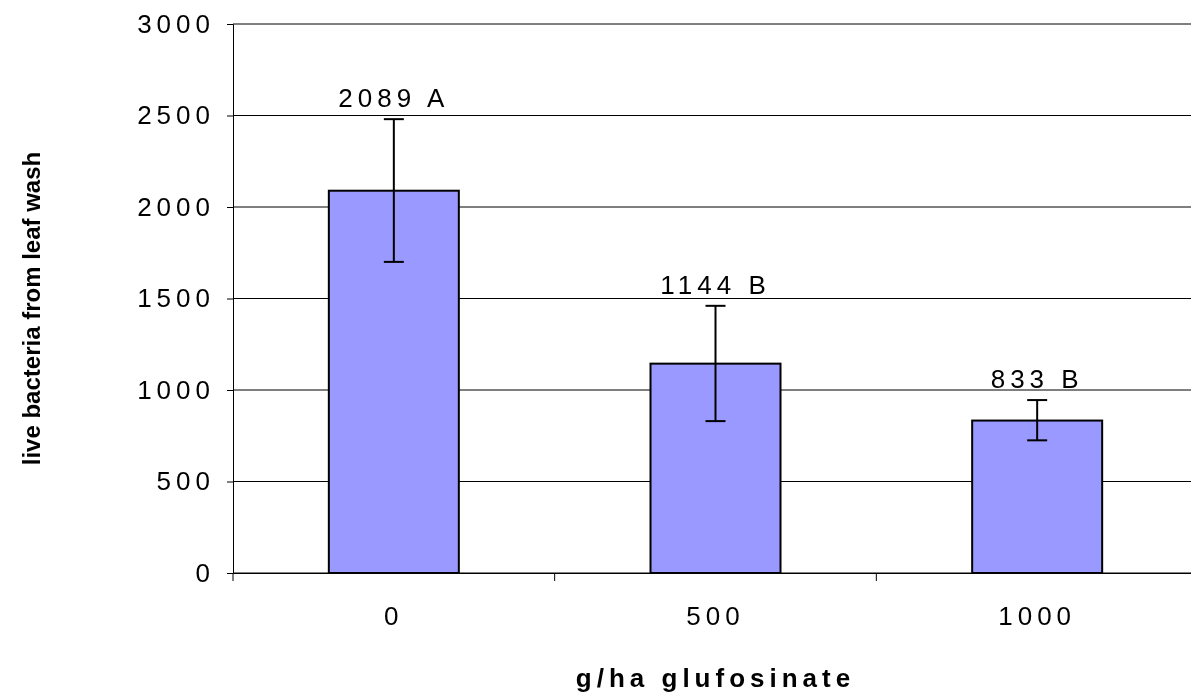  What do you see at coordinates (1037, 616) in the screenshot?
I see `x-tick-label: 1000` at bounding box center [1037, 616].